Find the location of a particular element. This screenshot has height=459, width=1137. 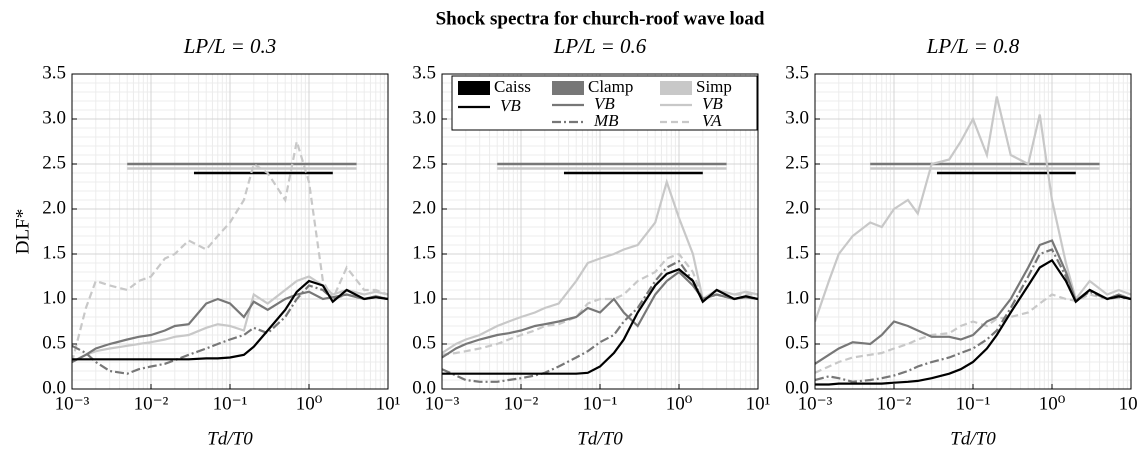

panel-title: LP/L = 0.3 is located at coordinates (230, 46).